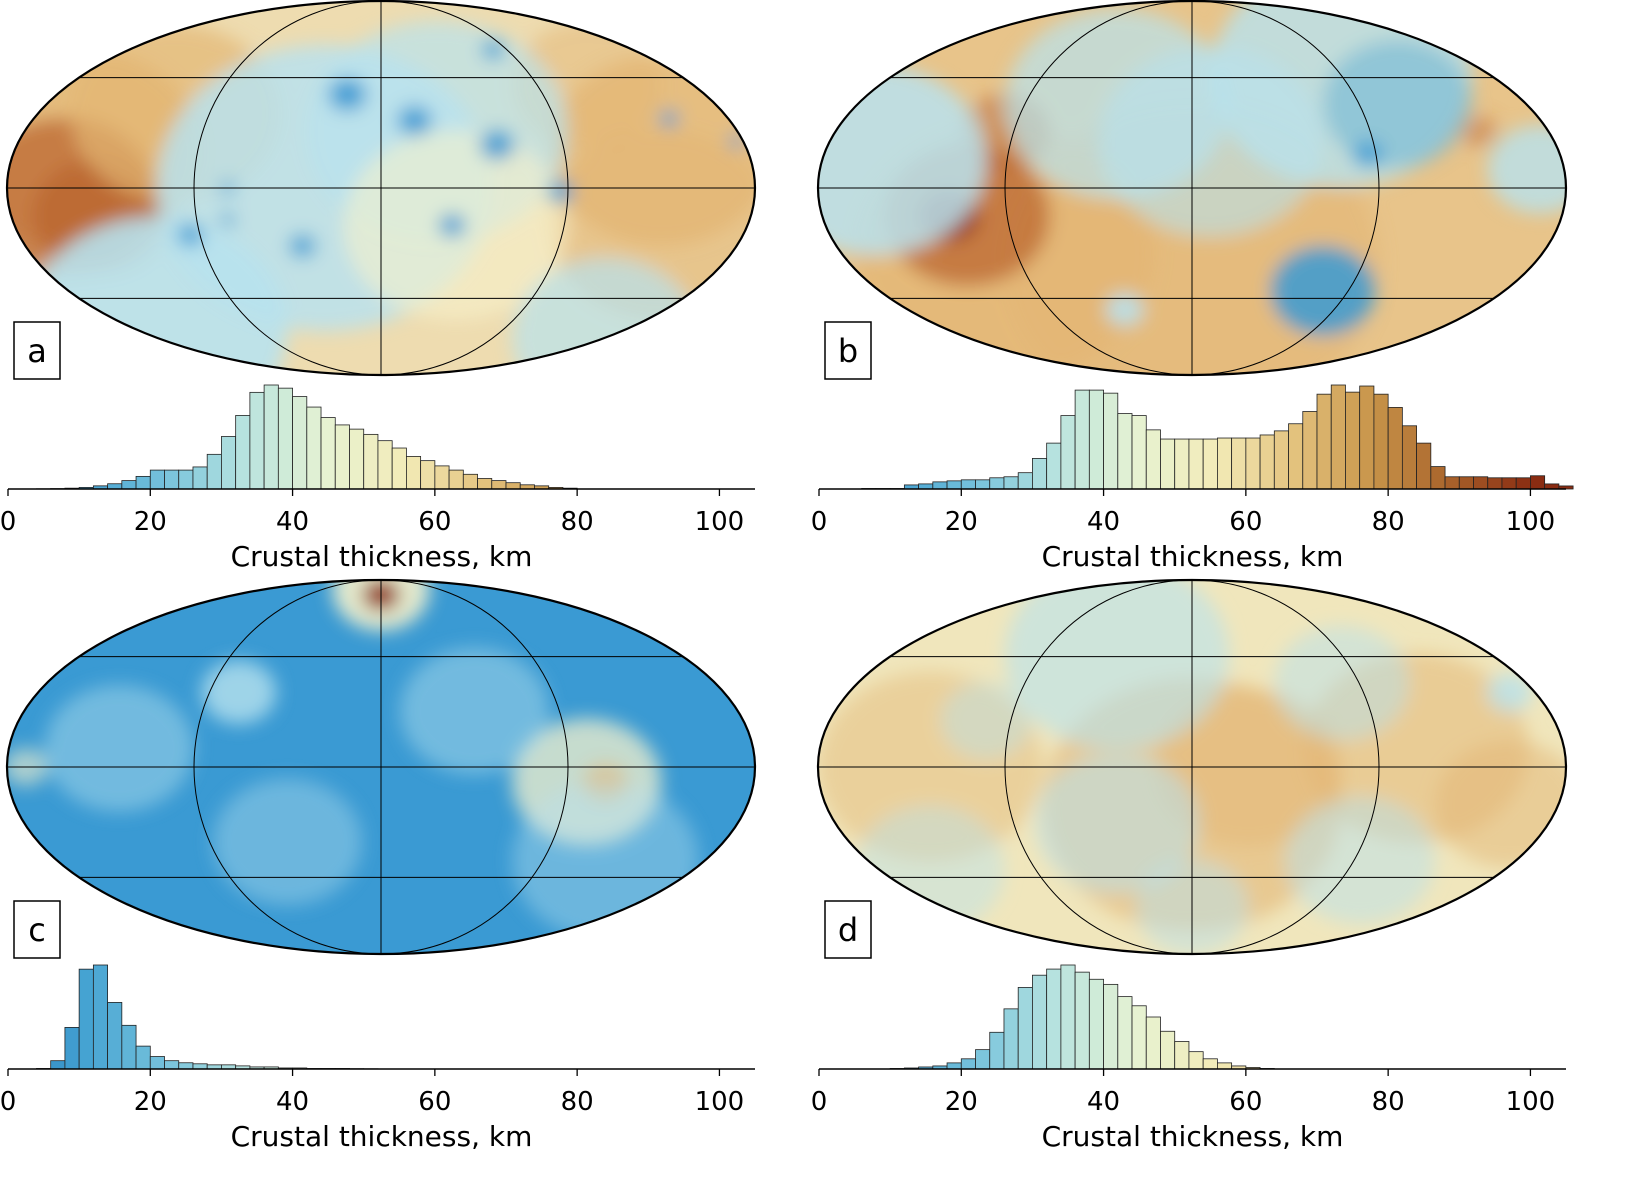 The width and height of the screenshot is (1630, 1197). I want to click on histogram-a: 0 20 40 60 80 100 Crustal thickness, km, so click(377, 478).